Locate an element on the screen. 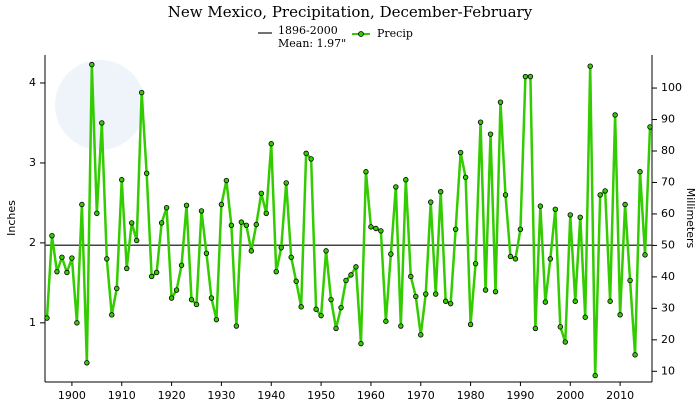 This screenshot has width=700, height=407. x-tick-label: 1920 is located at coordinates (172, 395).